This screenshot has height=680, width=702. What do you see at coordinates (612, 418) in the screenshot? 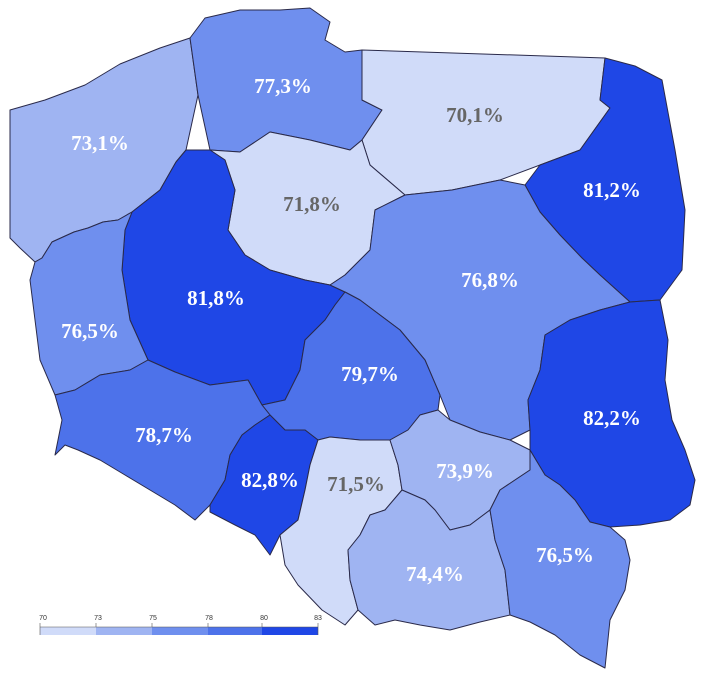
I see `label-lubelskie: 82,2%` at bounding box center [612, 418].